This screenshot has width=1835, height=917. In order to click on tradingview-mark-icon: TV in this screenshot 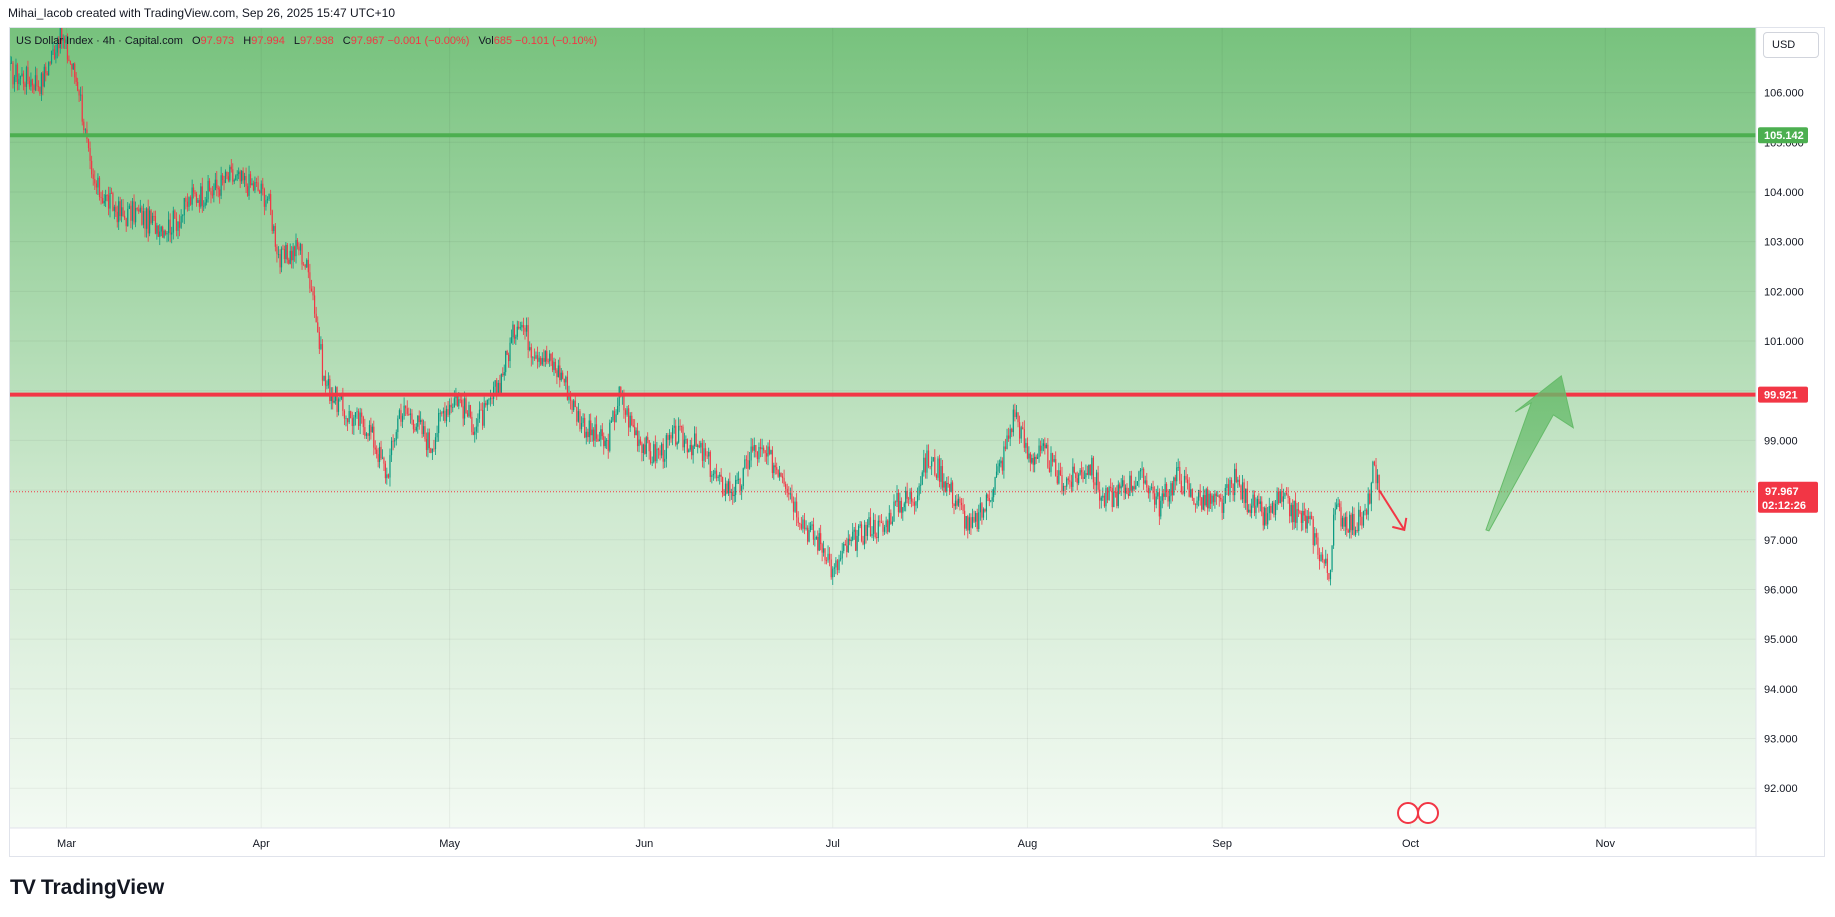, I will do `click(23, 887)`.